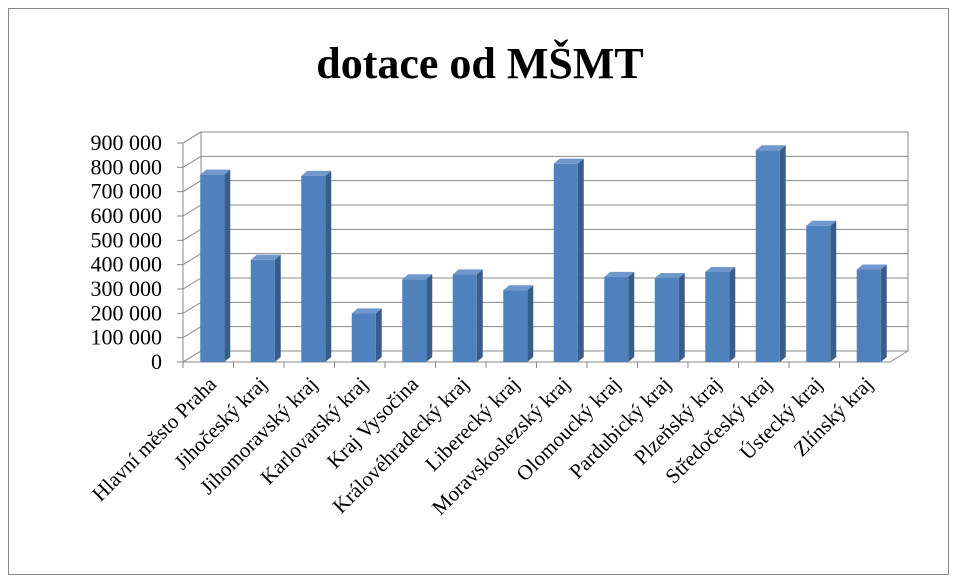  What do you see at coordinates (127, 191) in the screenshot?
I see `y-tick-label: 700 000` at bounding box center [127, 191].